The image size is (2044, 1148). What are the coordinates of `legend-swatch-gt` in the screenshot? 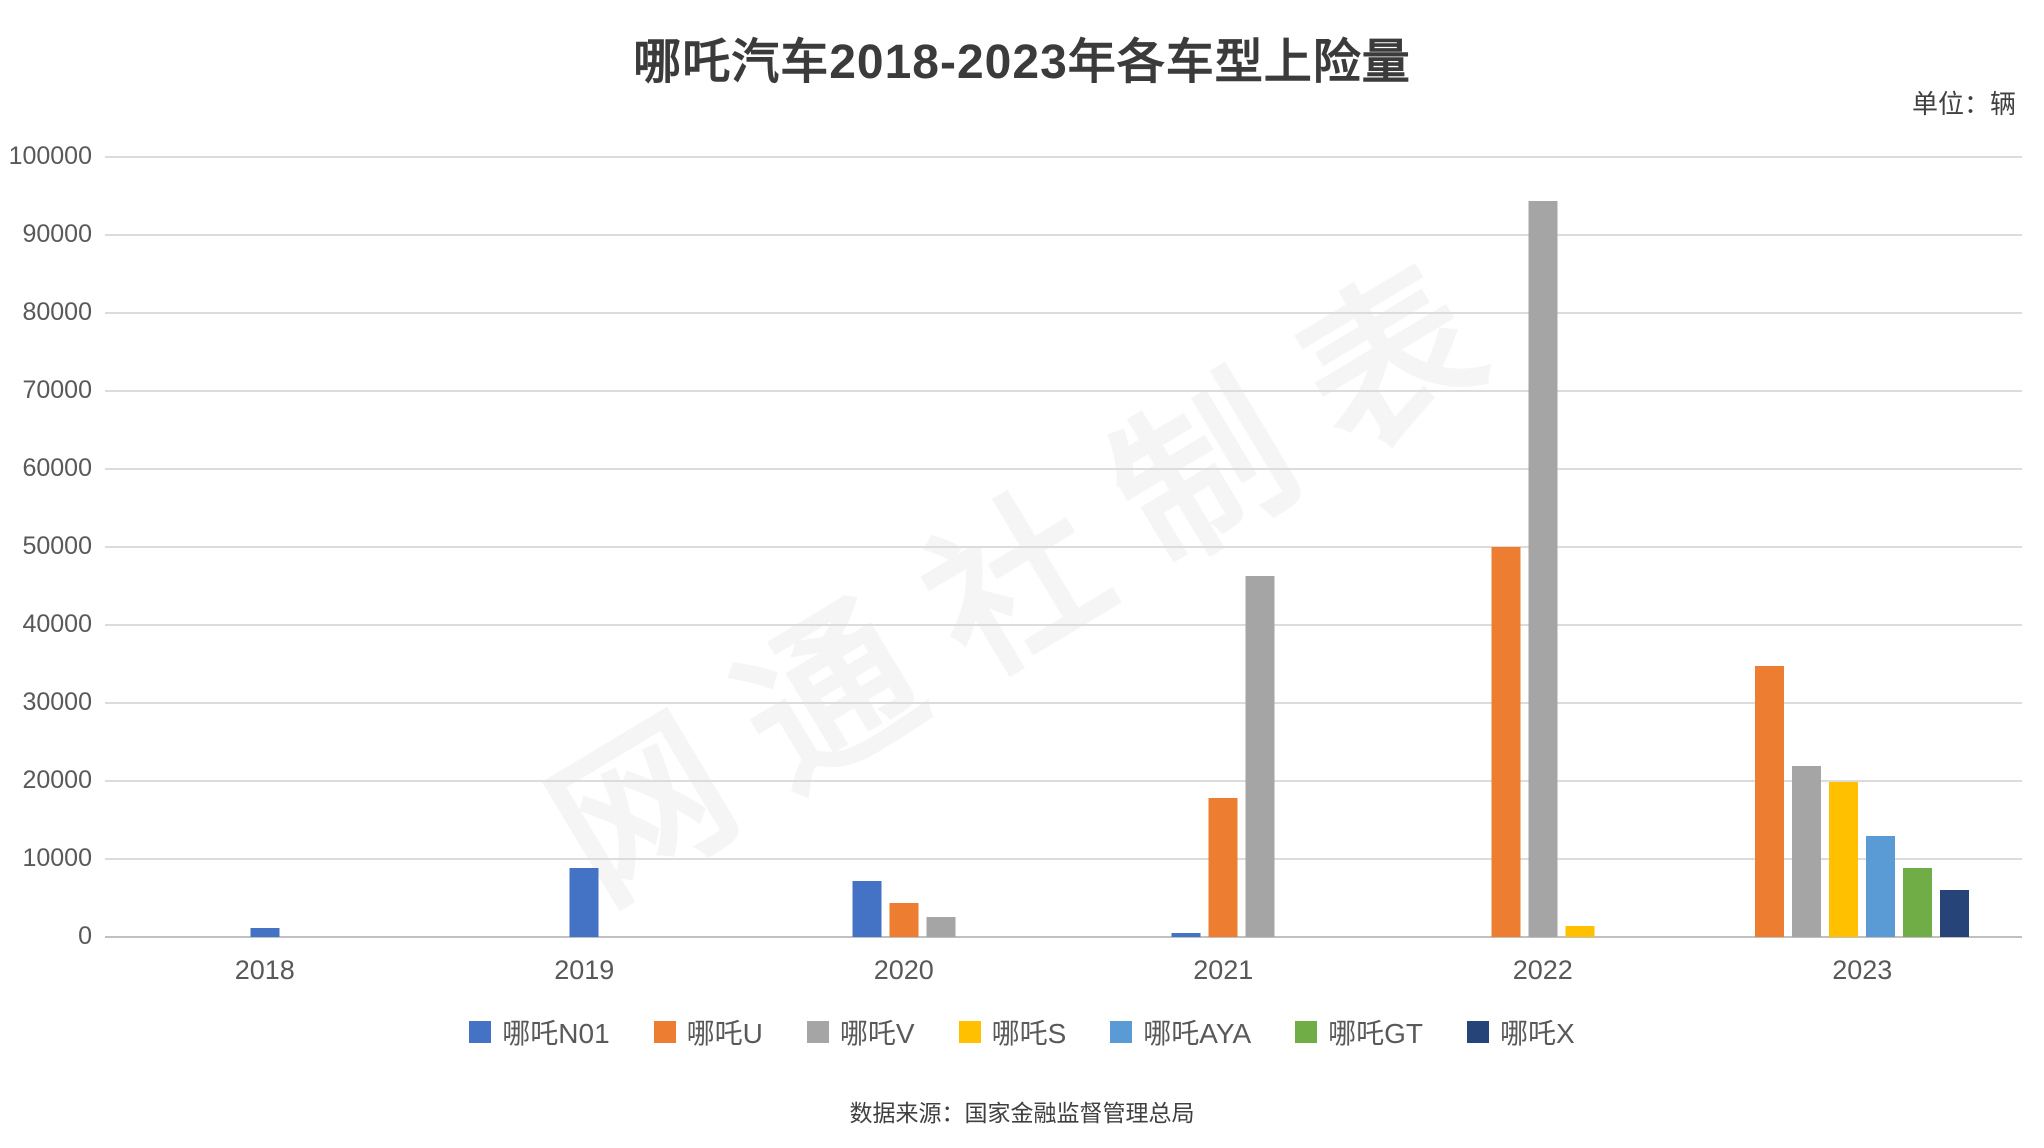 It's located at (1306, 1032).